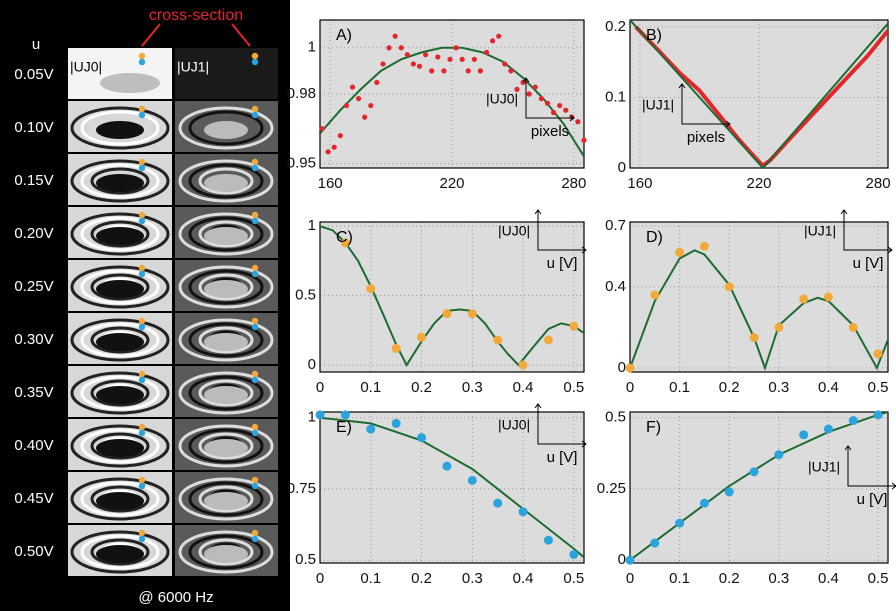  What do you see at coordinates (421, 578) in the screenshot?
I see `x-tick-label: 0.2` at bounding box center [421, 578].